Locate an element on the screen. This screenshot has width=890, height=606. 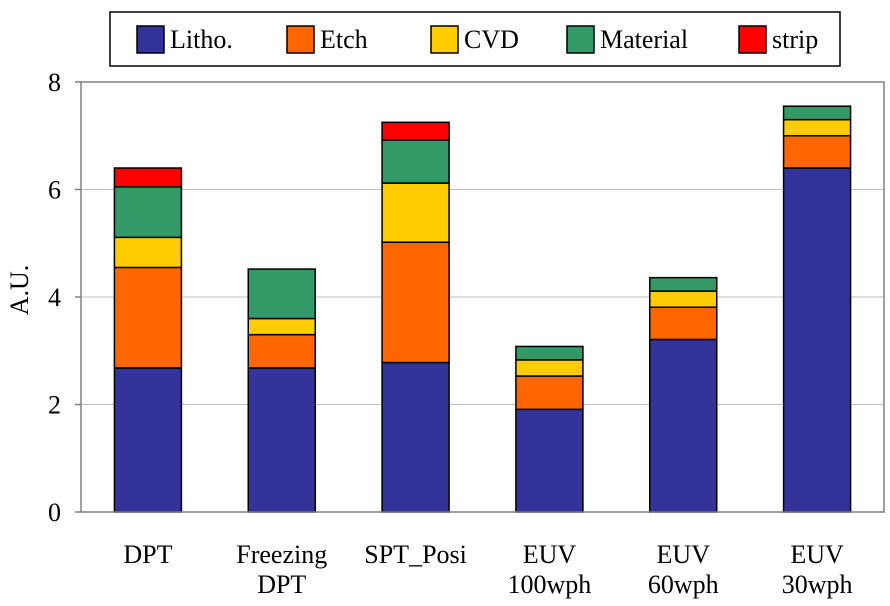
y-axis-label: A.U. is located at coordinates (19, 290).